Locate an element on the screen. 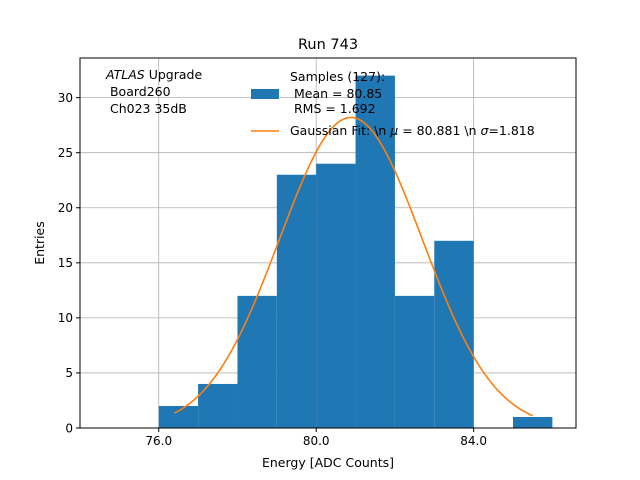 This screenshot has height=480, width=640. upgrade-label: Upgrade is located at coordinates (174, 74).